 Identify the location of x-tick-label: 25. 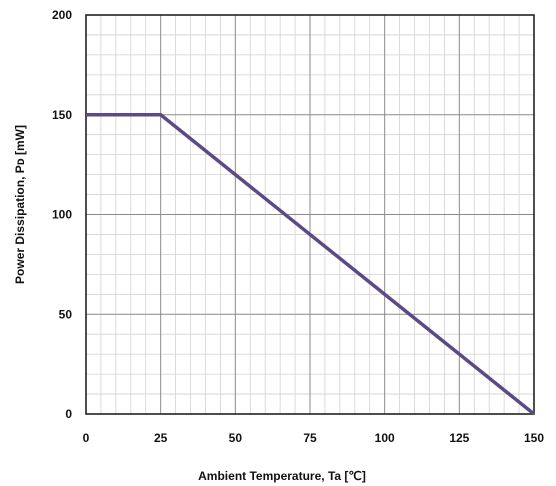
(161, 438).